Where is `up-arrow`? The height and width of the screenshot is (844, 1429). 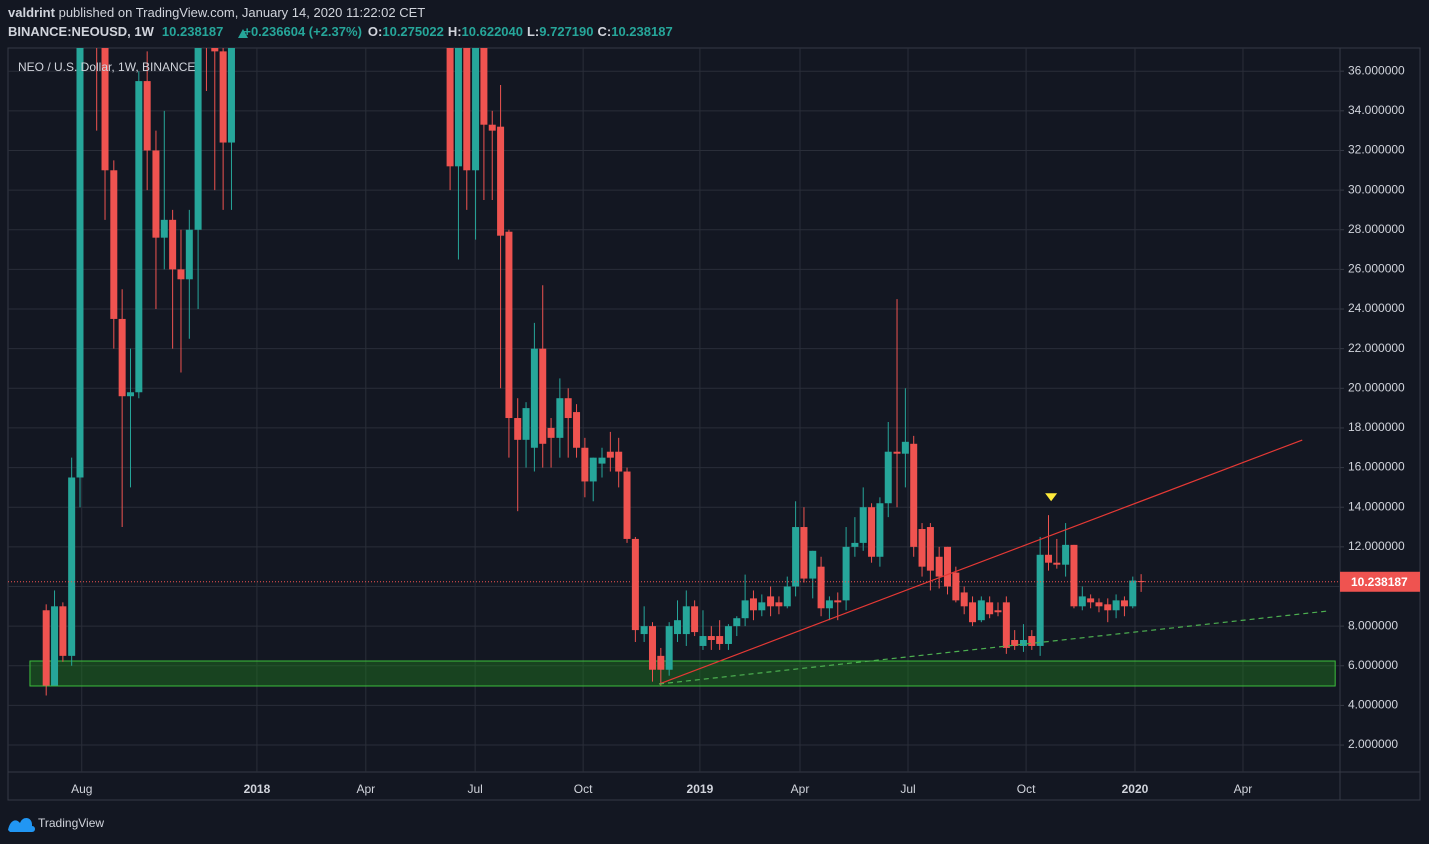 up-arrow is located at coordinates (243, 33).